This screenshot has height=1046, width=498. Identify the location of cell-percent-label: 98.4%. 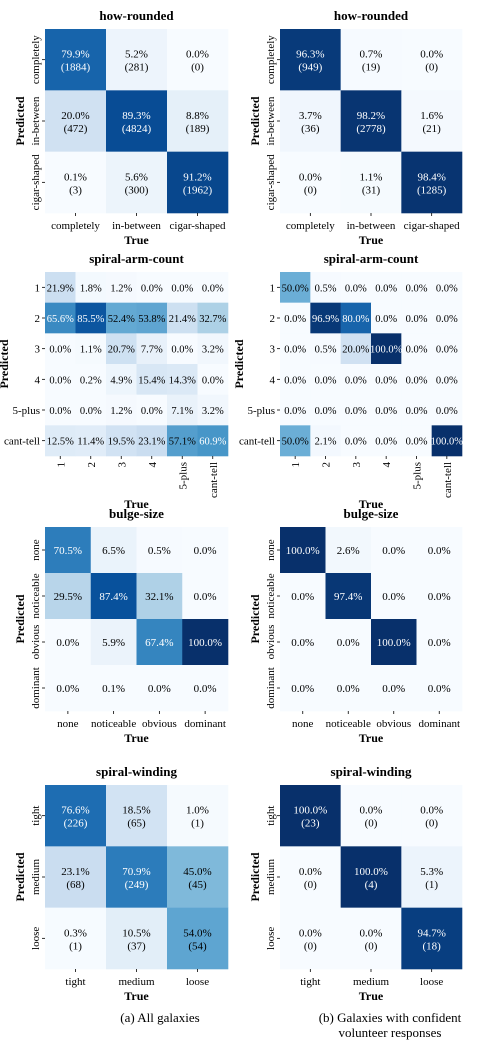
(431, 177).